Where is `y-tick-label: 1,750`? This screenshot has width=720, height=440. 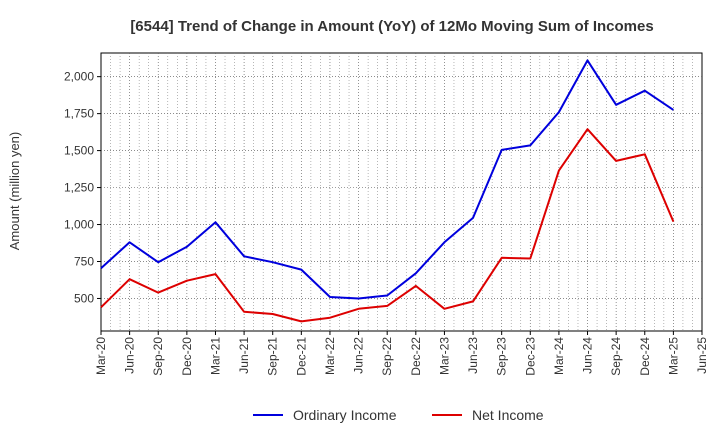 y-tick-label: 1,750 is located at coordinates (79, 114).